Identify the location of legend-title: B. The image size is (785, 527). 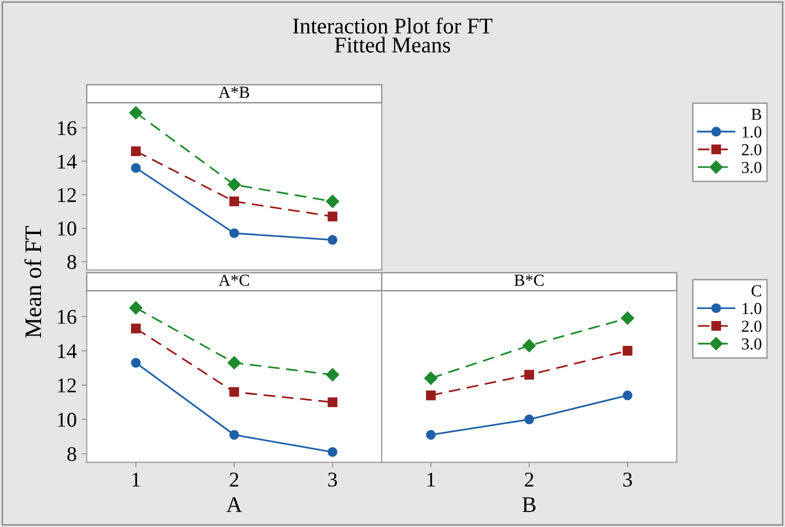
(756, 114).